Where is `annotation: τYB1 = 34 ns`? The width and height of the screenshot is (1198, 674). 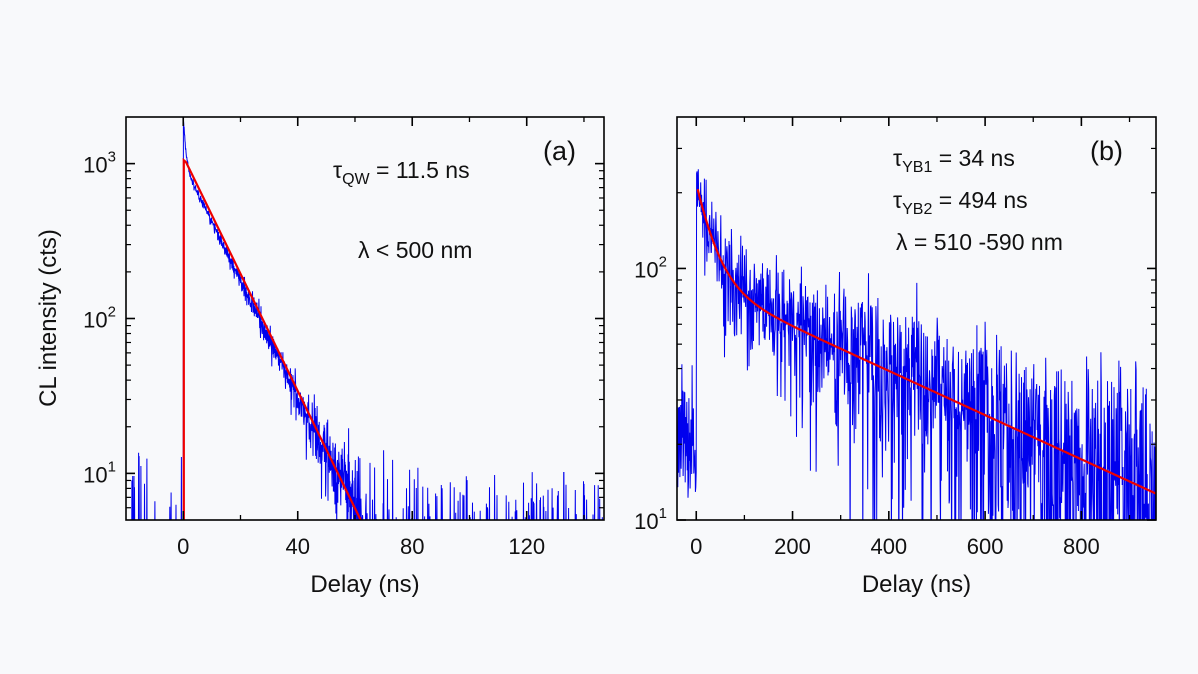
annotation: τYB1 = 34 ns is located at coordinates (954, 160).